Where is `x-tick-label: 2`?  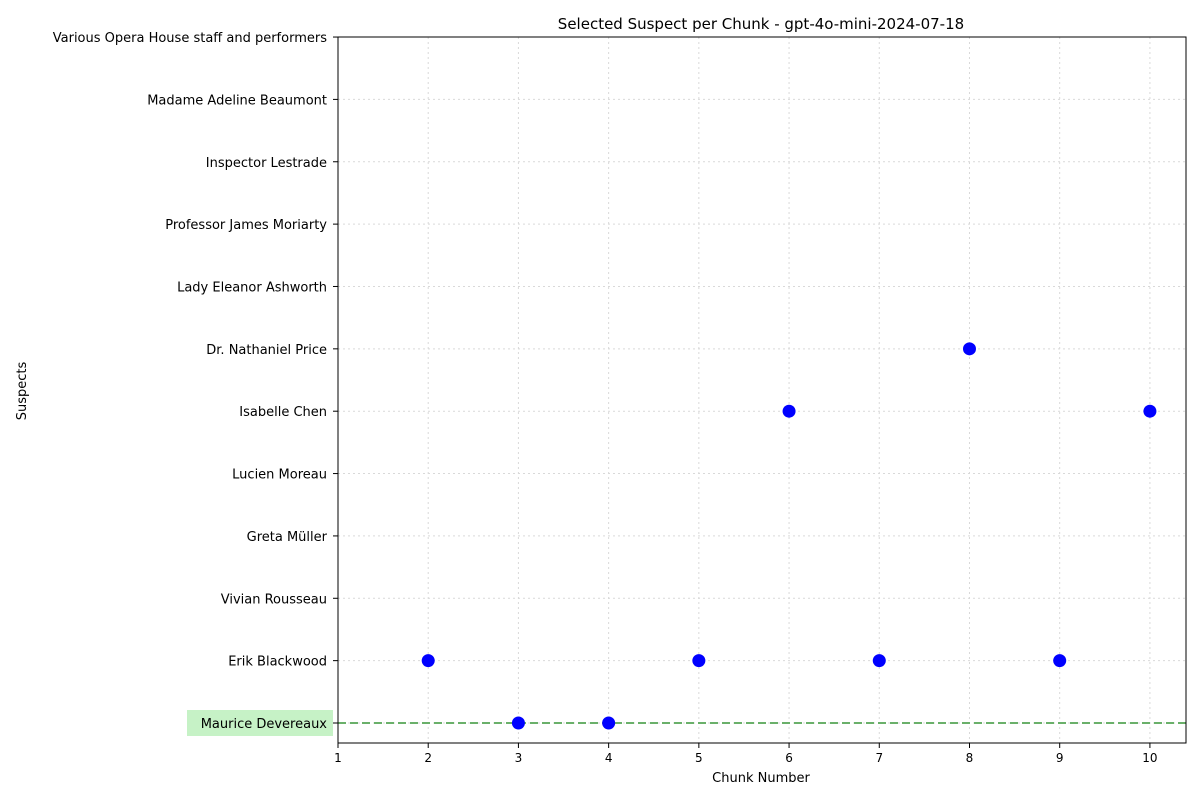 x-tick-label: 2 is located at coordinates (428, 758).